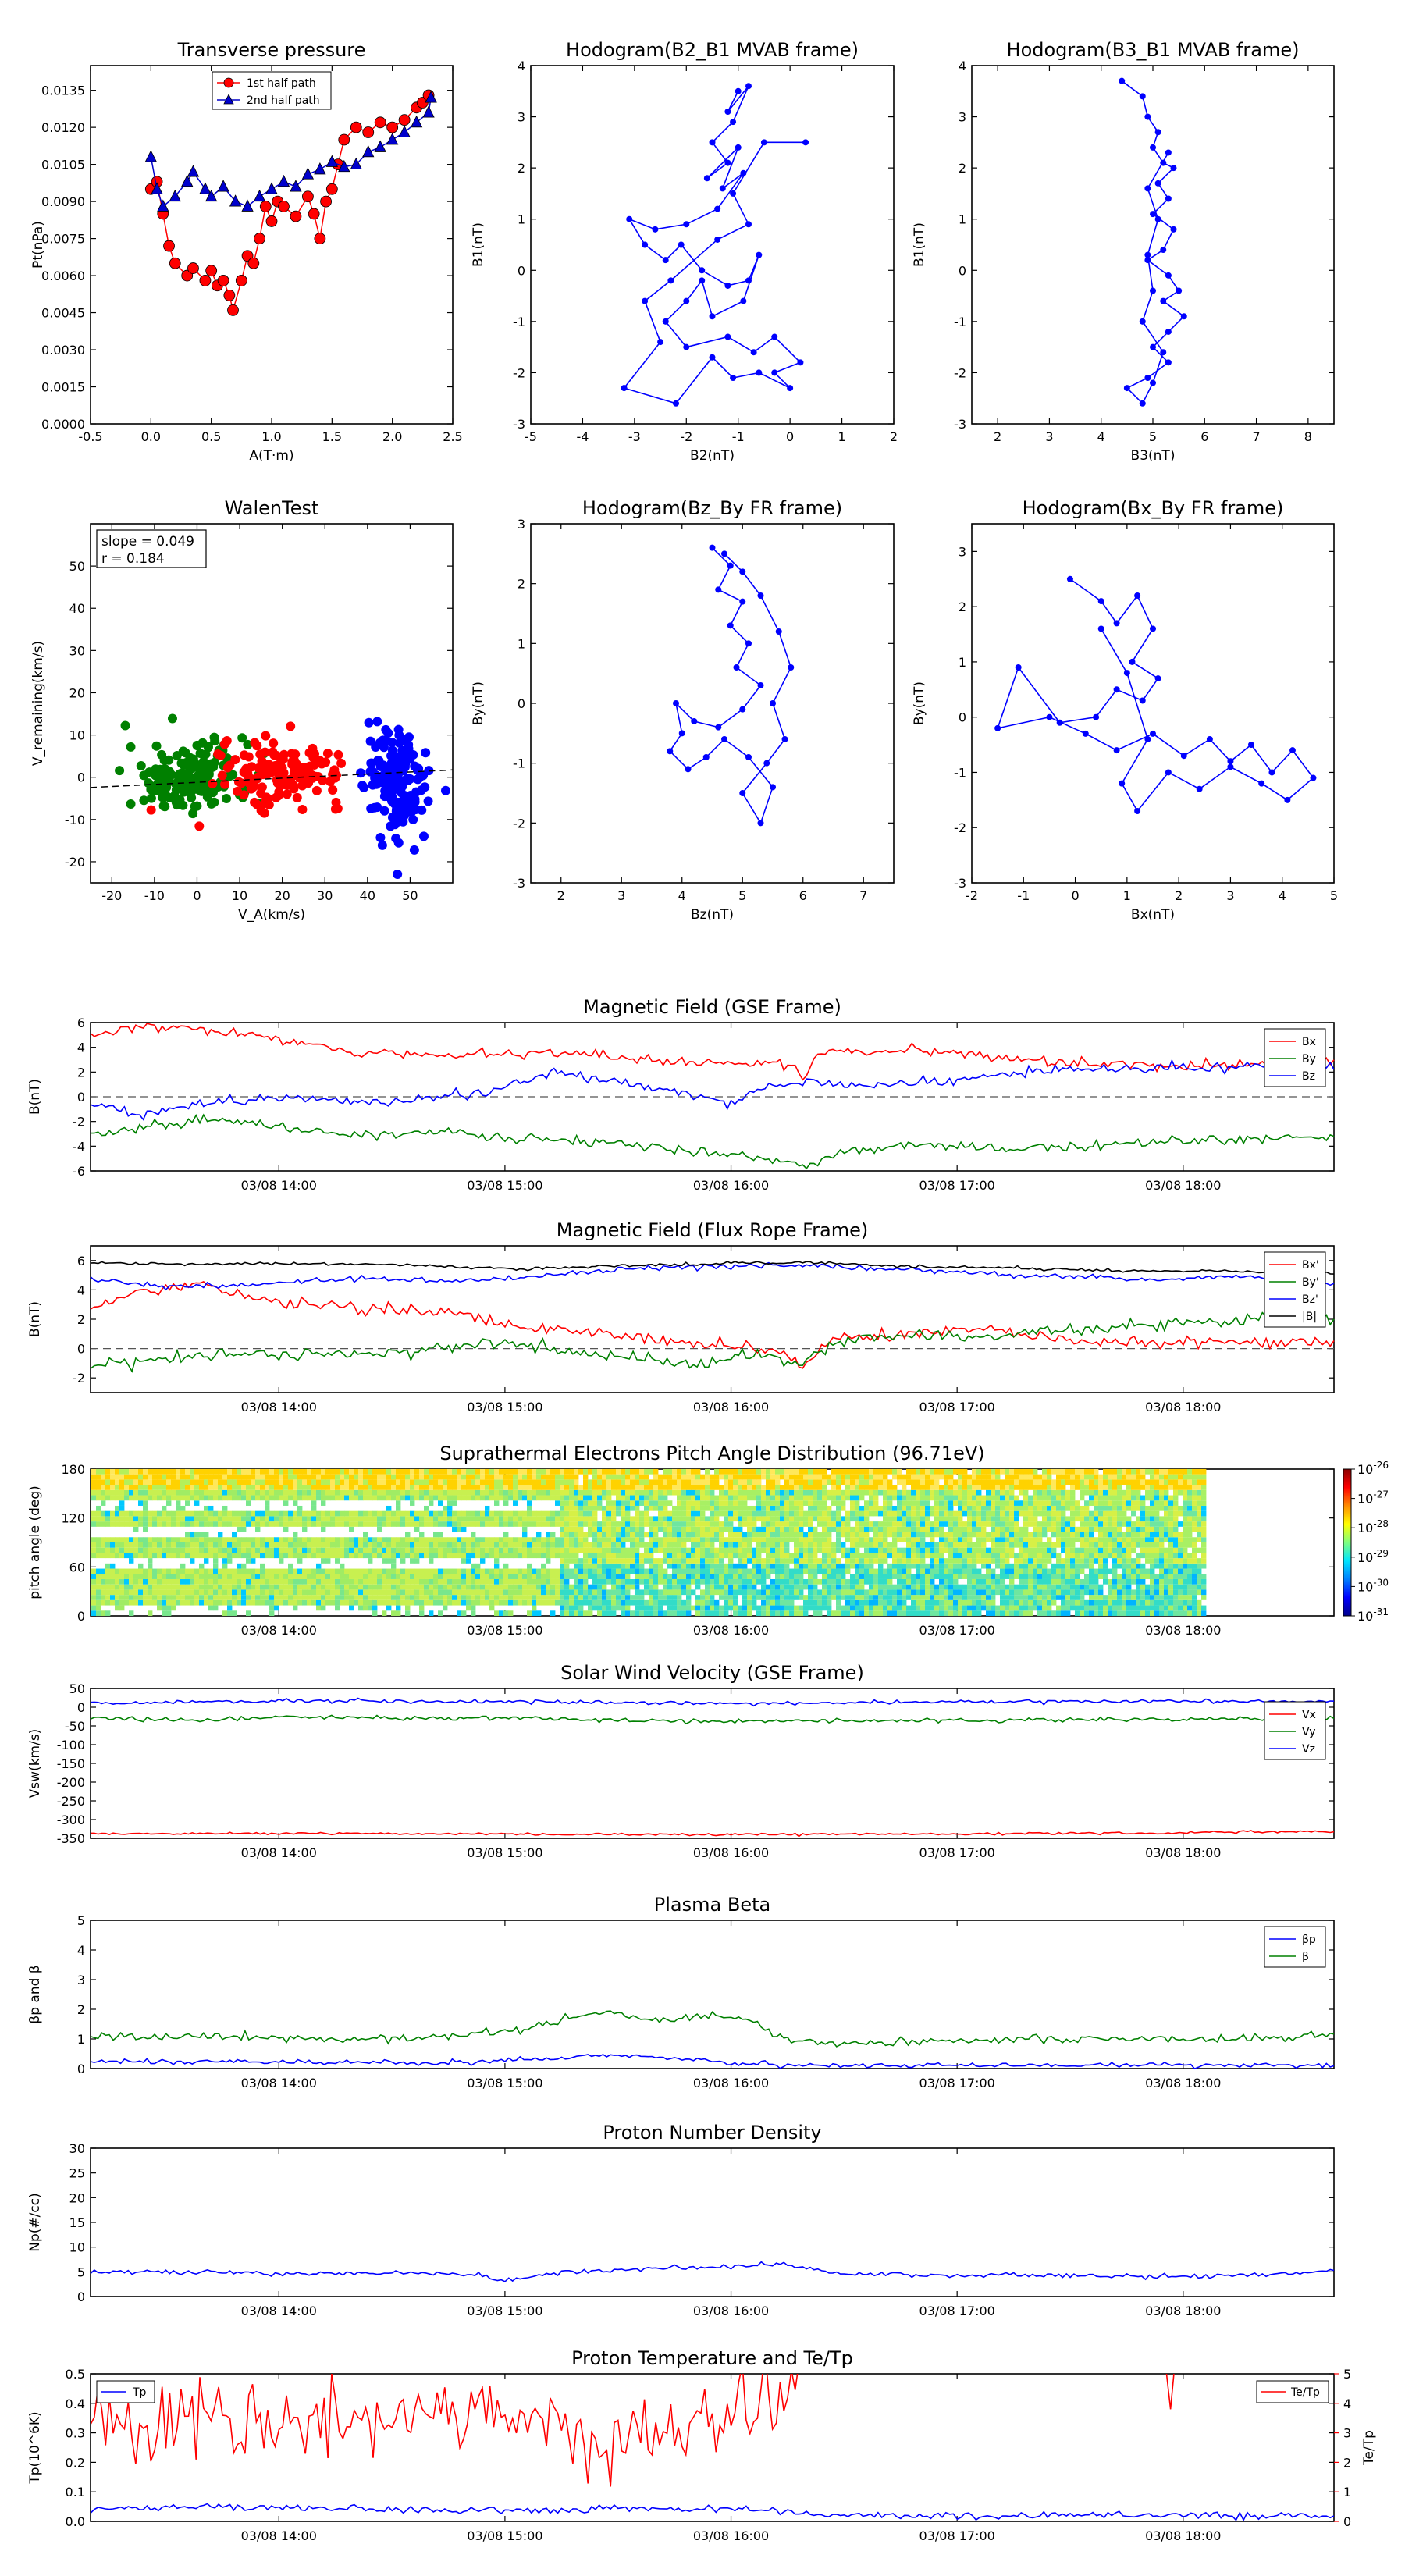  Describe the element at coordinates (1183, 1185) in the screenshot. I see `x-tick-label: 03/08 18:00` at that location.